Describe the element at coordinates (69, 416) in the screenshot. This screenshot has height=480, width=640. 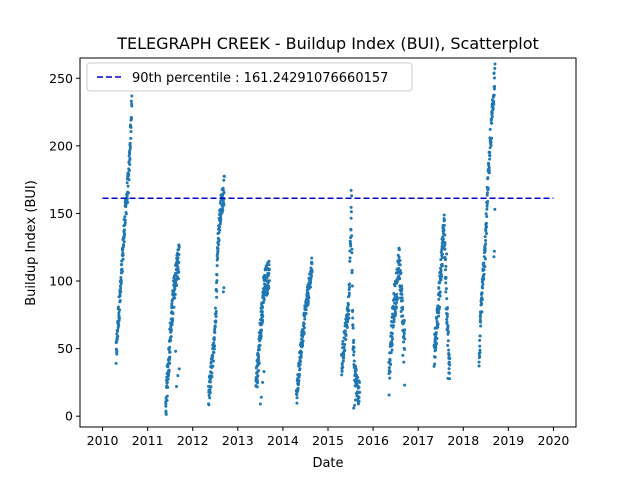
I see `y-tick-label: 0` at that location.